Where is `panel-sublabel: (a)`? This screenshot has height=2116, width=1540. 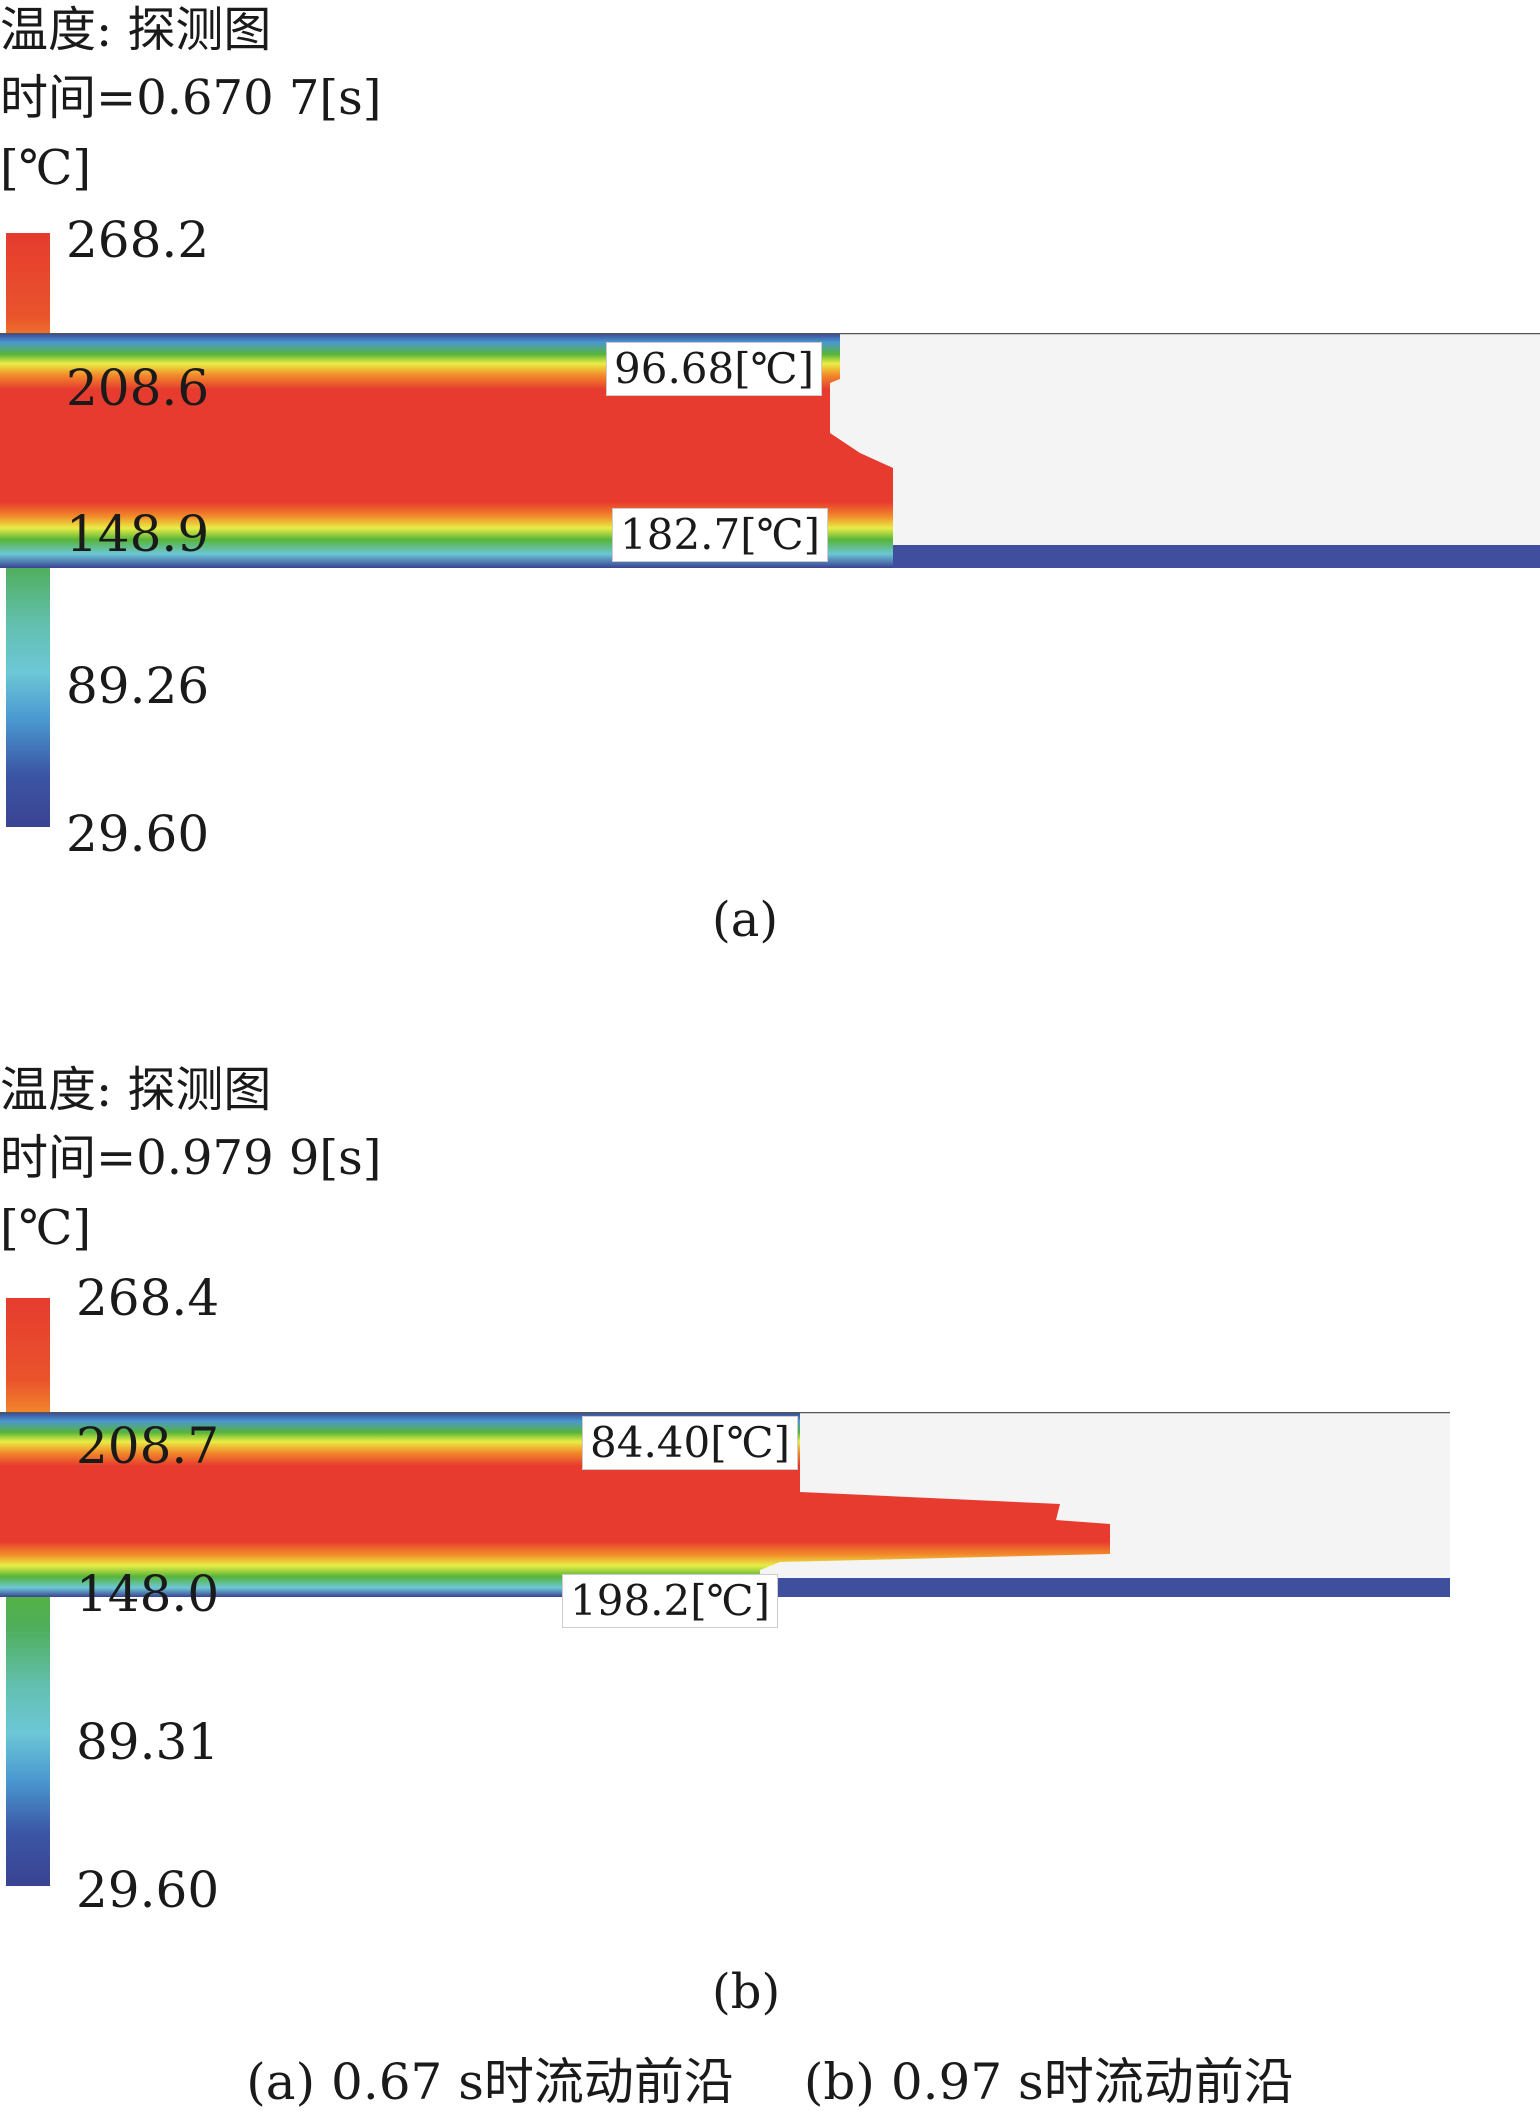
panel-sublabel: (a) is located at coordinates (745, 920).